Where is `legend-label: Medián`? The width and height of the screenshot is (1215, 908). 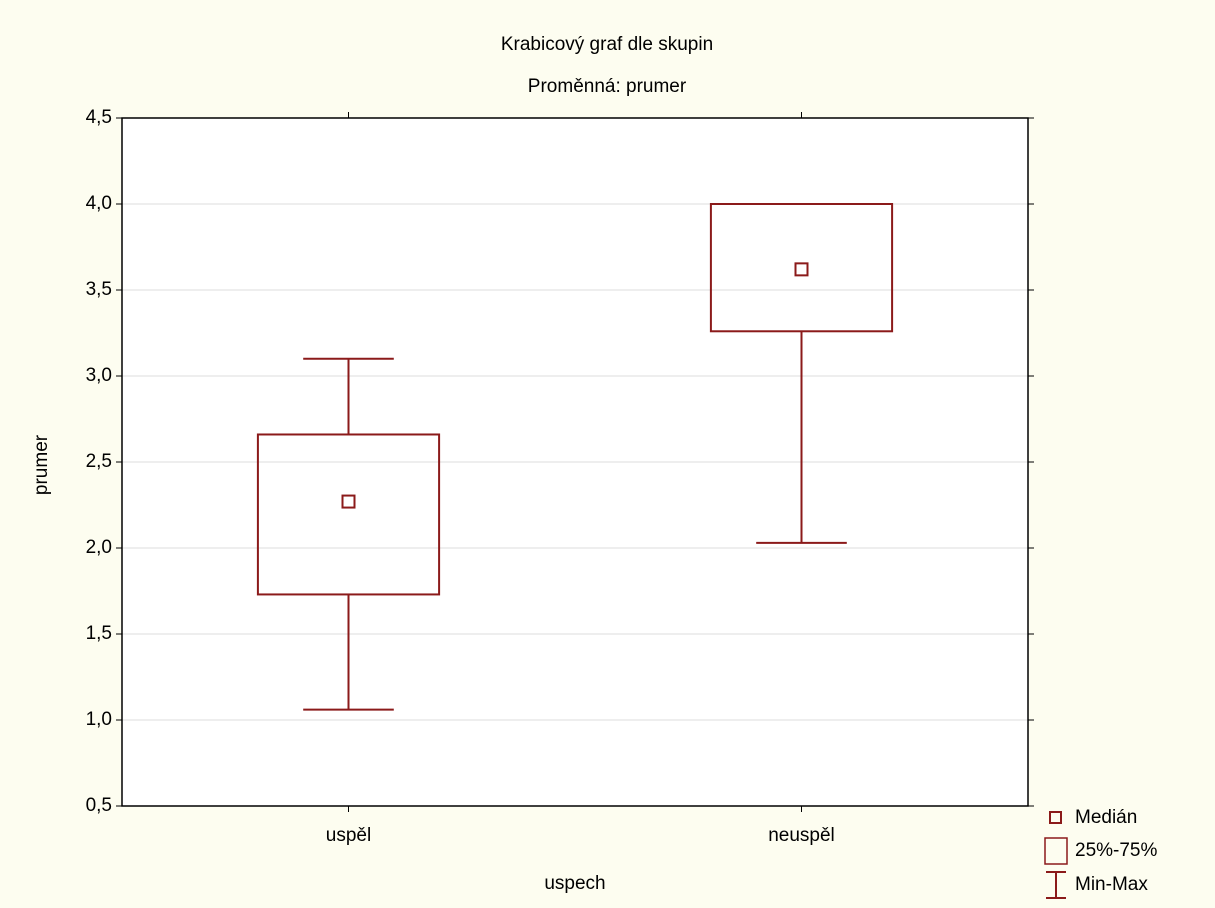 legend-label: Medián is located at coordinates (1106, 817).